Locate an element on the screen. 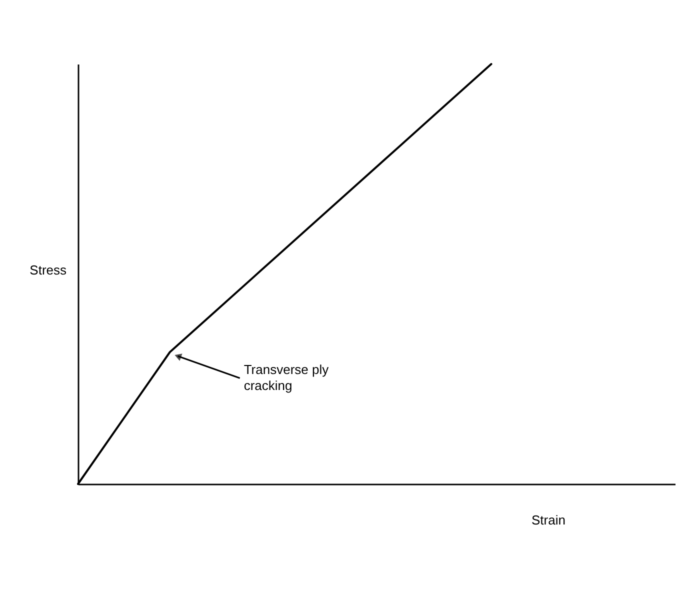 The image size is (679, 603). y-axis-title: Stress is located at coordinates (48, 270).